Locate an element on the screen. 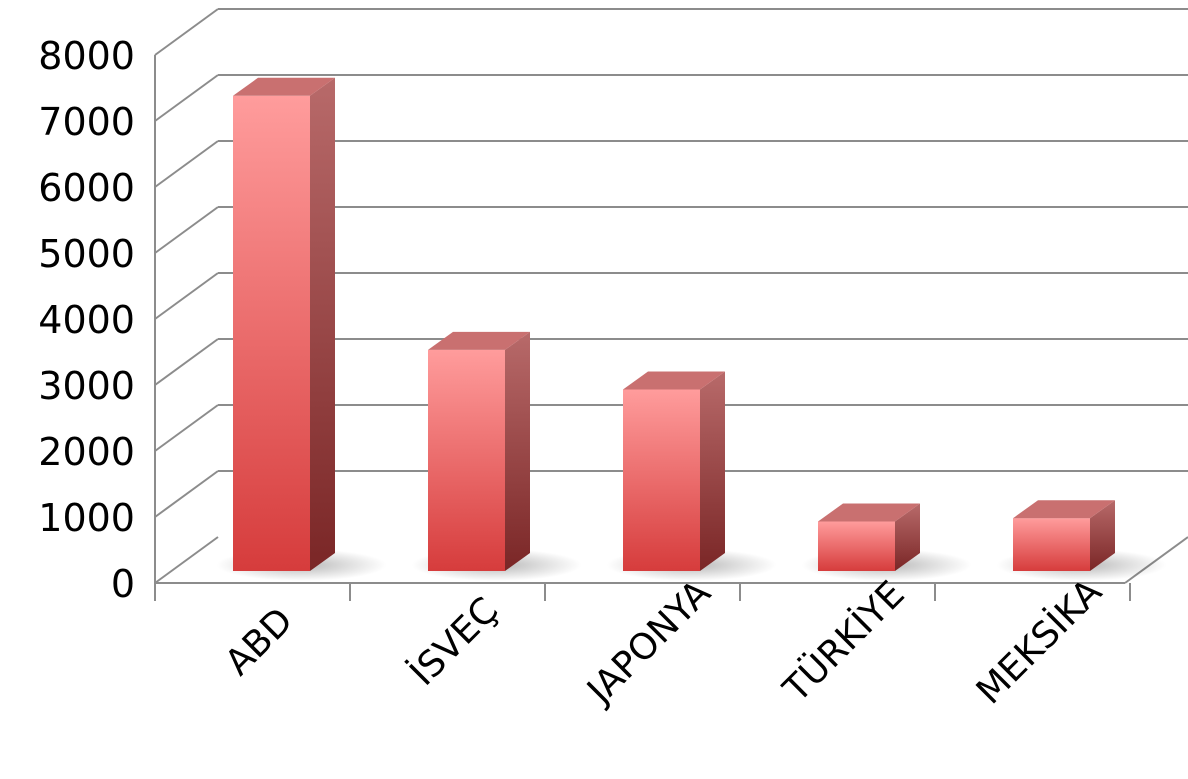 Image resolution: width=1188 pixels, height=779 pixels. x-category-label: JAPONYA is located at coordinates (649, 642).